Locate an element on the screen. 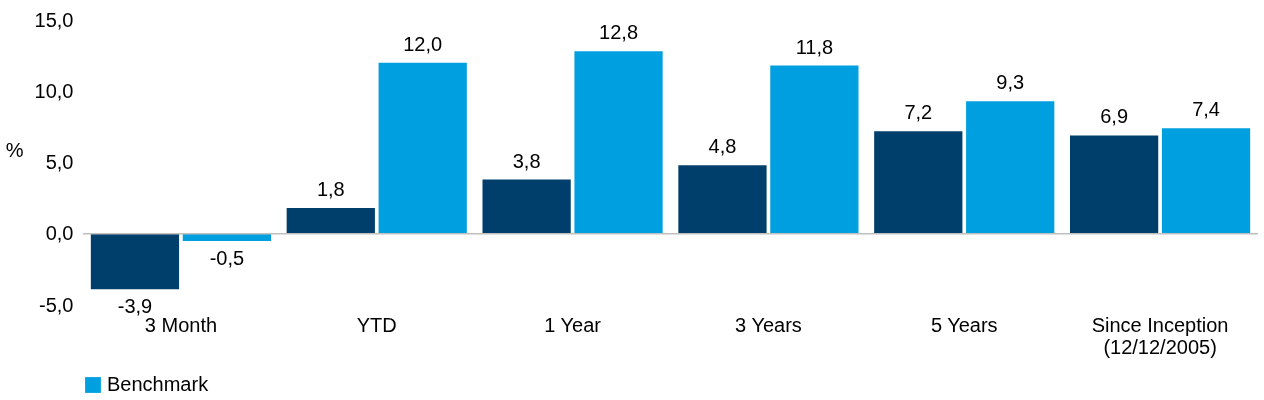 The height and width of the screenshot is (400, 1264). y-tick-label: 10,0 is located at coordinates (54, 90).